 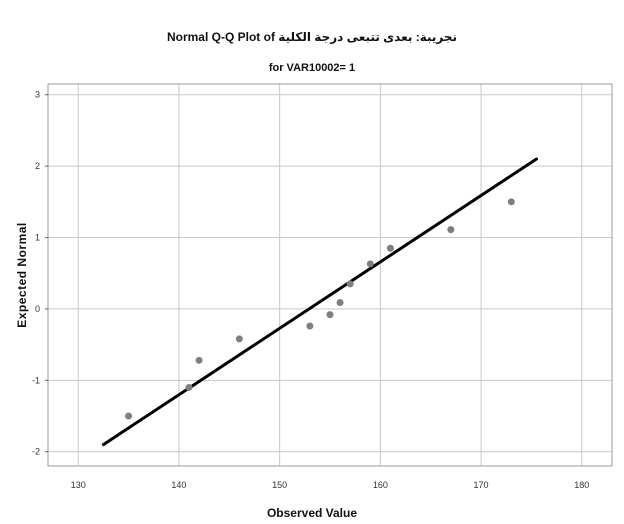 What do you see at coordinates (279, 485) in the screenshot?
I see `x-tick-label: 150` at bounding box center [279, 485].